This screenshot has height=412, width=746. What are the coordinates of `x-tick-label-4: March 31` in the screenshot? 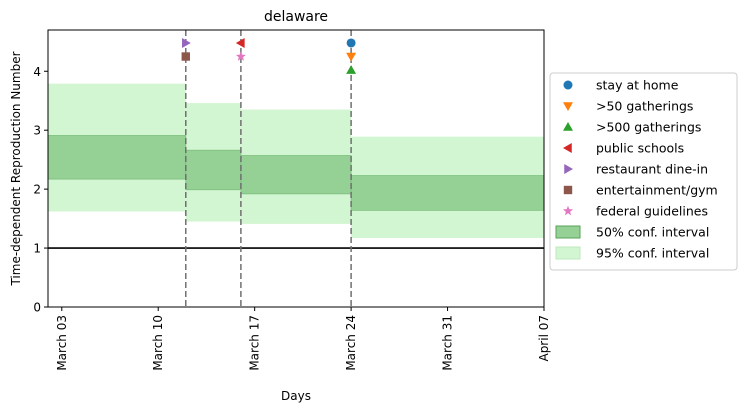 It's located at (448, 343).